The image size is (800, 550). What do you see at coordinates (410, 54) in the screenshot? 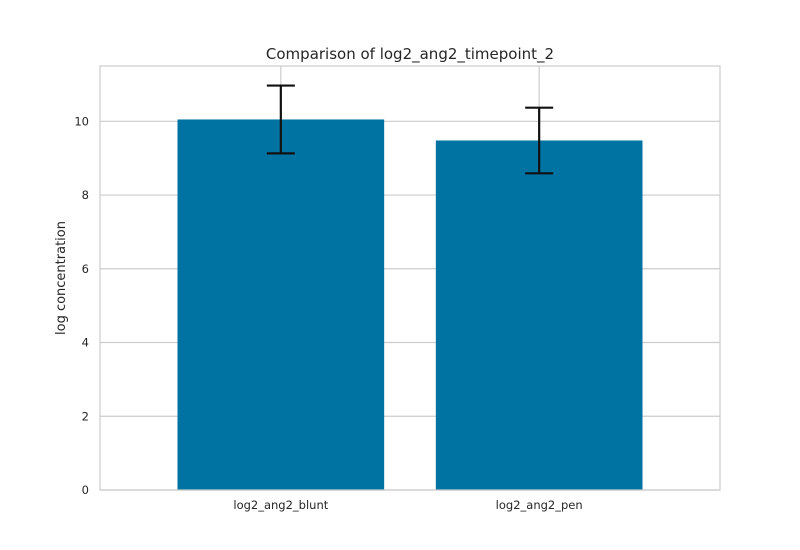
I see `chart-title: Comparison of log2_ang2_timepoint_2` at bounding box center [410, 54].